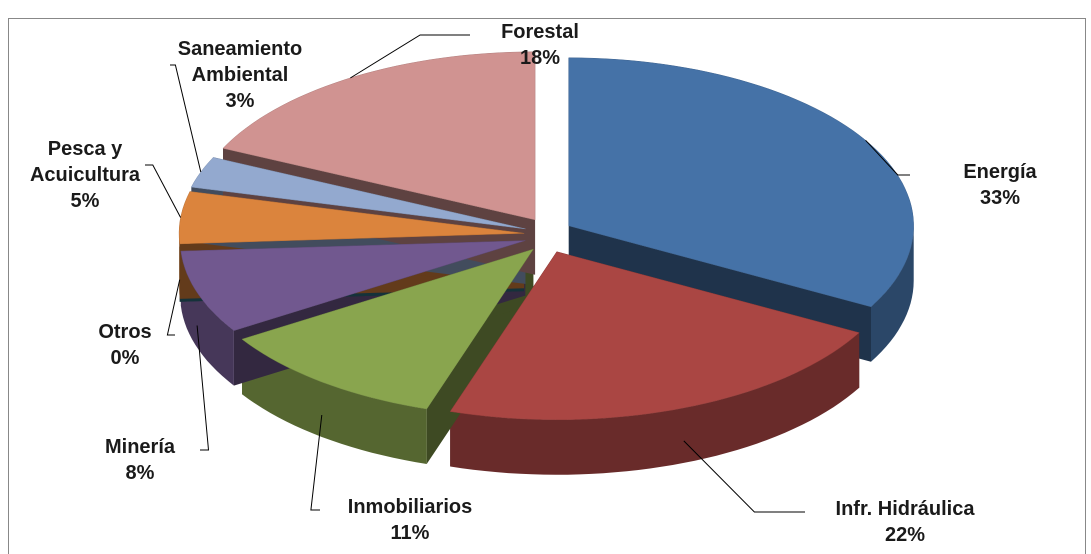 The image size is (1091, 554). What do you see at coordinates (240, 62) in the screenshot?
I see `category-label: Saneamiento Ambiental` at bounding box center [240, 62].